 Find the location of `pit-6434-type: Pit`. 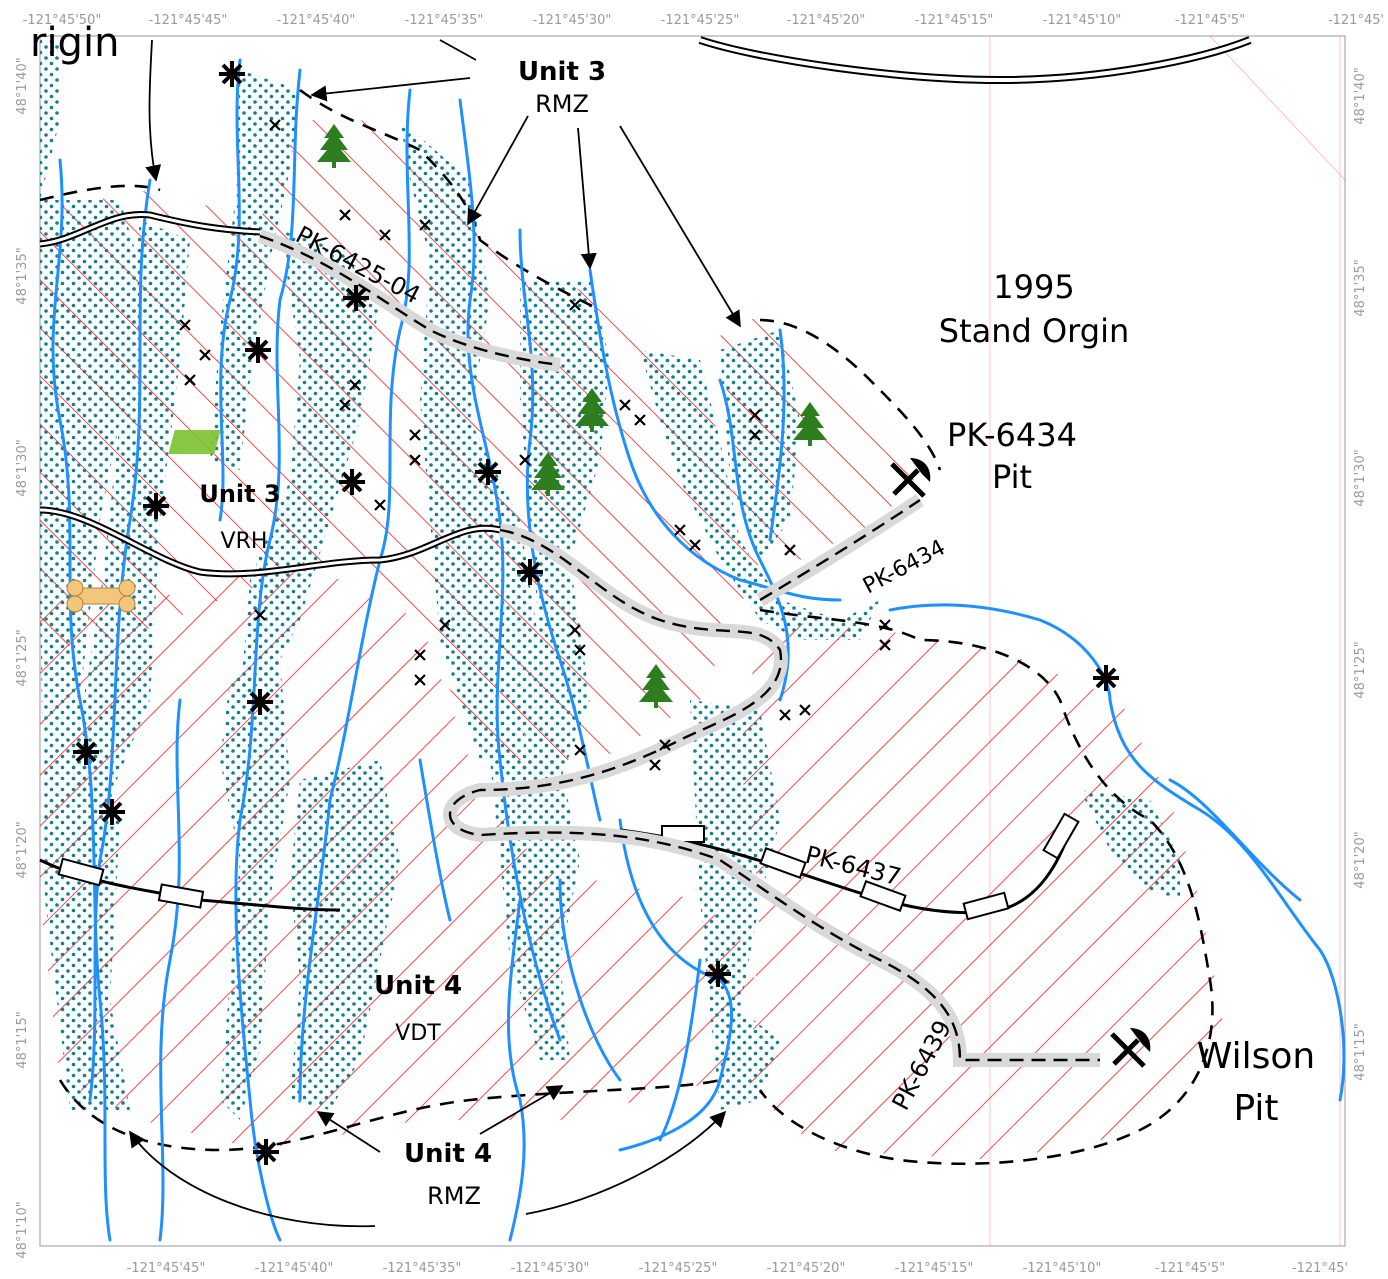

pit-6434-type: Pit is located at coordinates (1012, 477).